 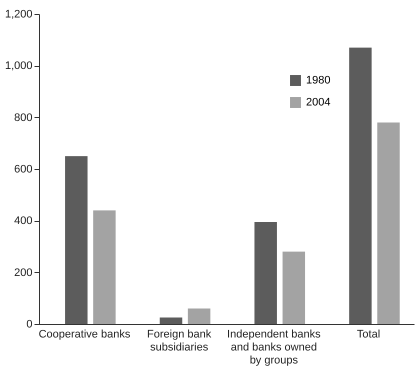 What do you see at coordinates (29, 324) in the screenshot?
I see `y-tick-label: 0` at bounding box center [29, 324].